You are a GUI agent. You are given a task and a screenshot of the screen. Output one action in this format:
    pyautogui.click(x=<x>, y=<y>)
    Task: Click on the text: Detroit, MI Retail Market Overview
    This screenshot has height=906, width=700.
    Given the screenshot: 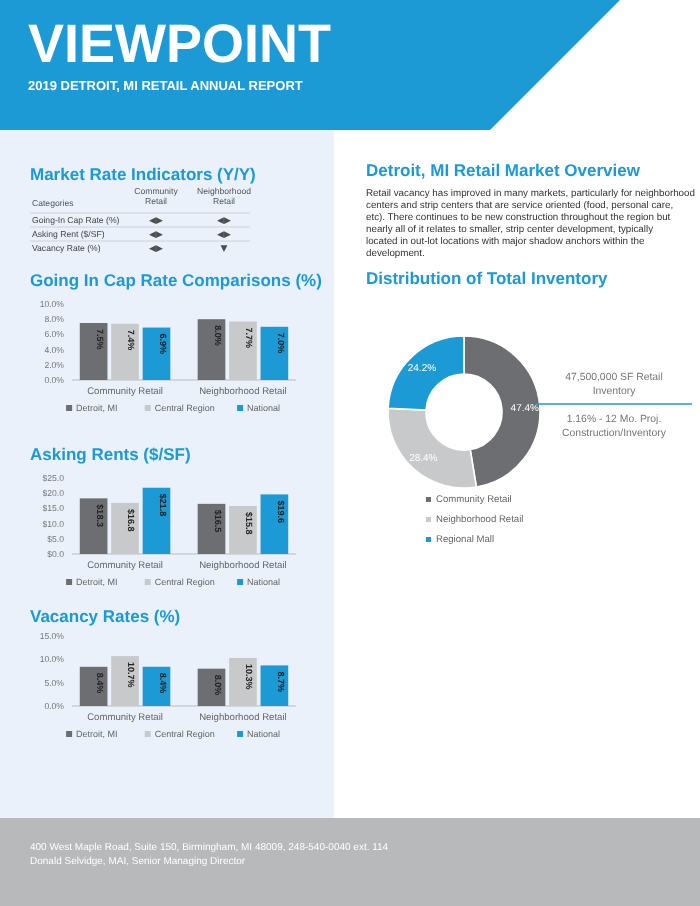 What is the action you would take?
    pyautogui.click(x=503, y=170)
    